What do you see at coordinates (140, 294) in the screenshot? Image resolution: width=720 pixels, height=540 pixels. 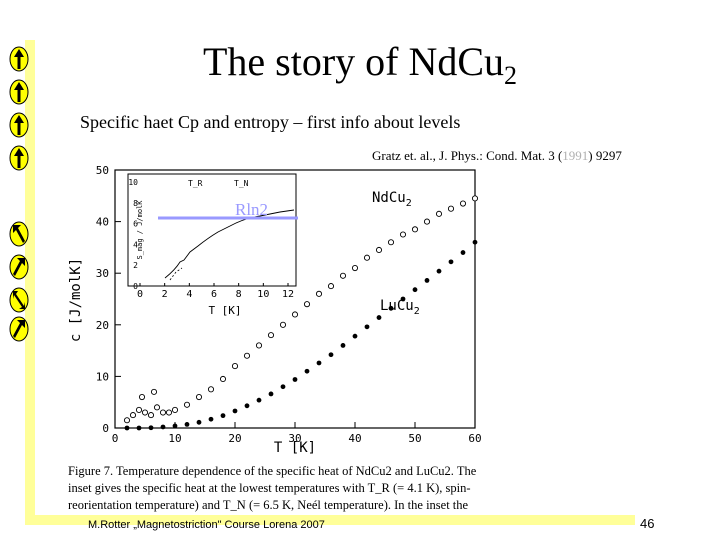 I see `inset-x-tick-label: 0` at bounding box center [140, 294].